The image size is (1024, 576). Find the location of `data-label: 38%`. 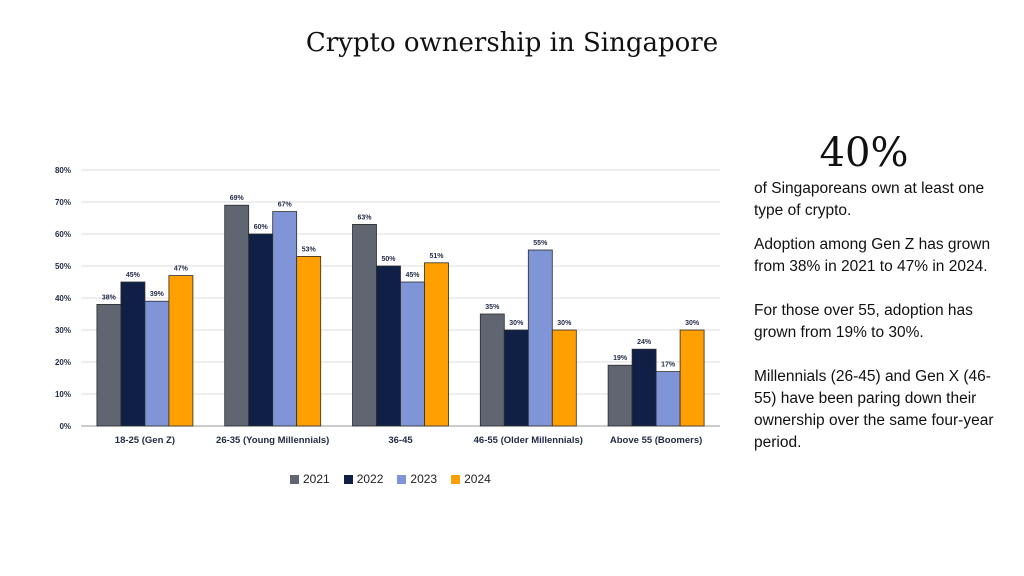

data-label: 38% is located at coordinates (109, 297).